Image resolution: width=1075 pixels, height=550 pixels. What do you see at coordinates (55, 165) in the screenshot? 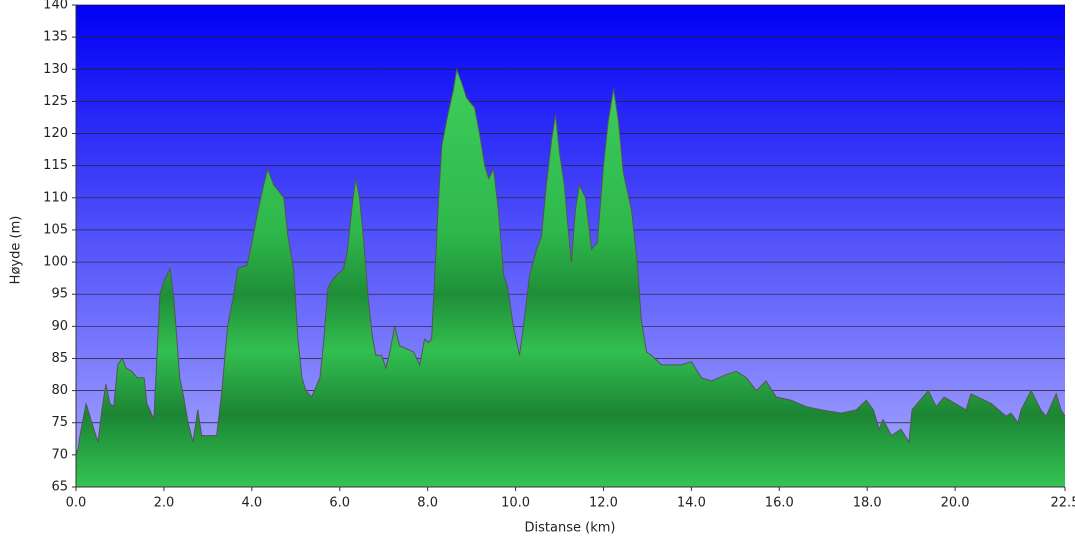
I see `y-tick-label: 115` at bounding box center [55, 165].